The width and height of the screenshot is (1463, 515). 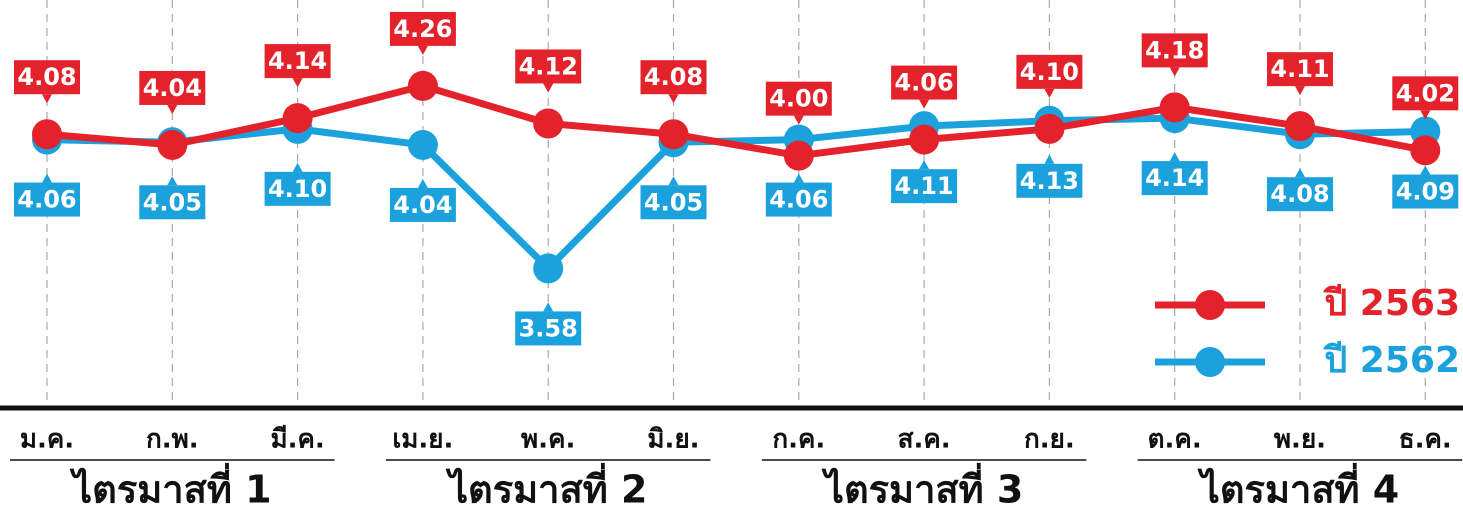 I want to click on x-tick-label: ต.ค., so click(x=1175, y=440).